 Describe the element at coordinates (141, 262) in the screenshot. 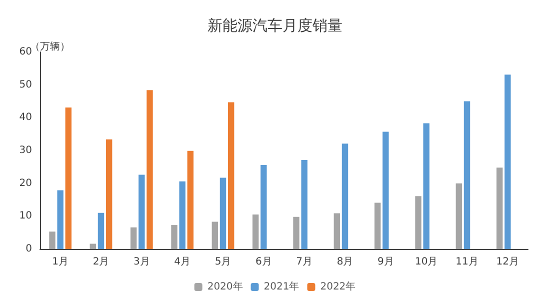

I see `x-tick-label: 3月` at that location.